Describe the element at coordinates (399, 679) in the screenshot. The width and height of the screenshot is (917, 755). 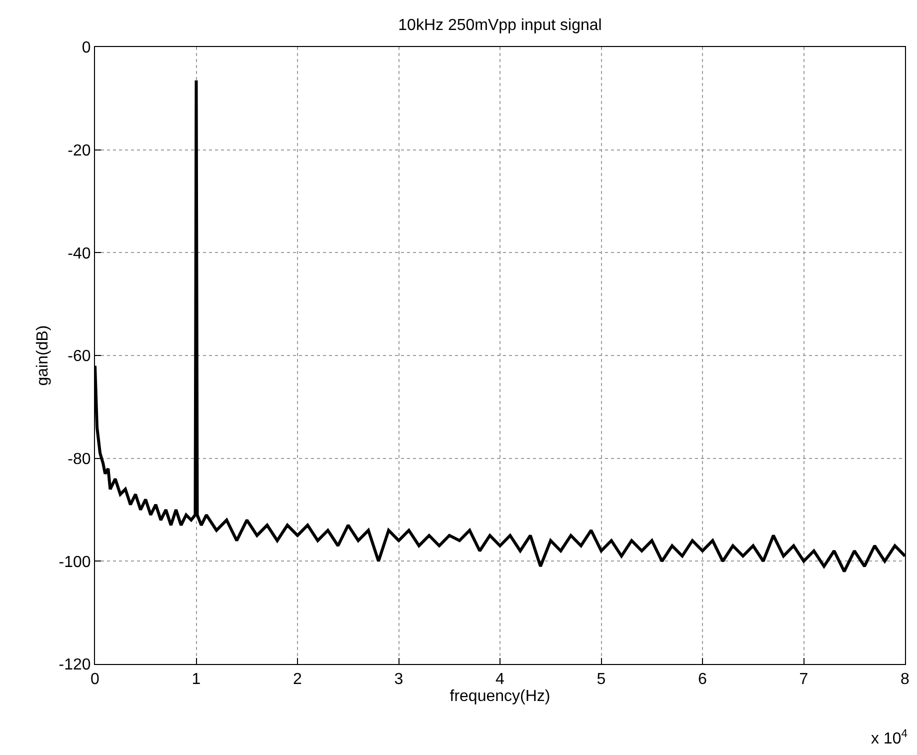
I see `x-tick-label: 3` at that location.